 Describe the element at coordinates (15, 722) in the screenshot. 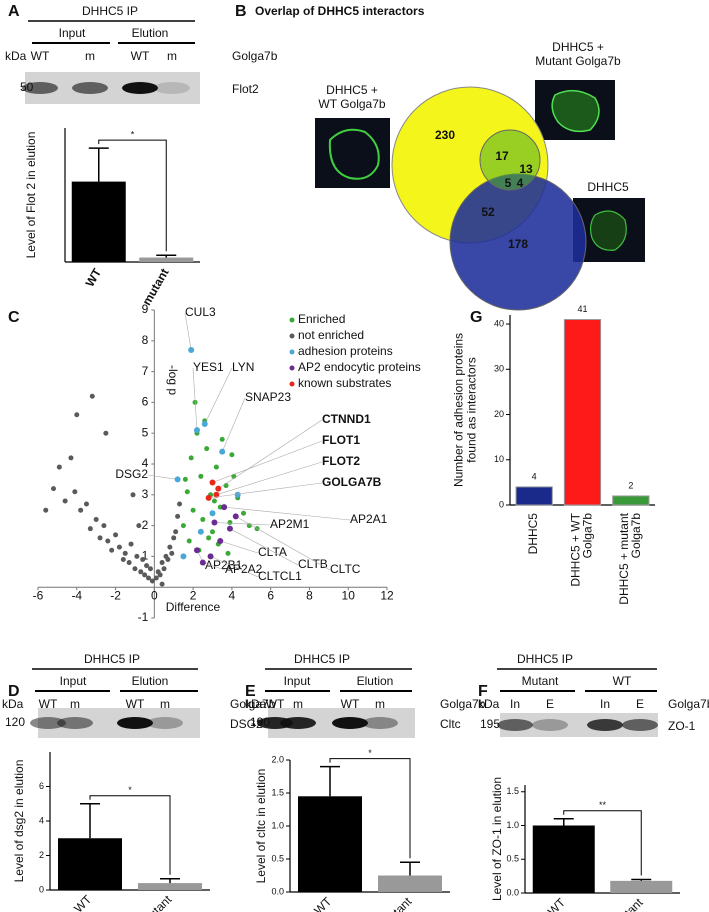

I see `kda-value: 120` at that location.